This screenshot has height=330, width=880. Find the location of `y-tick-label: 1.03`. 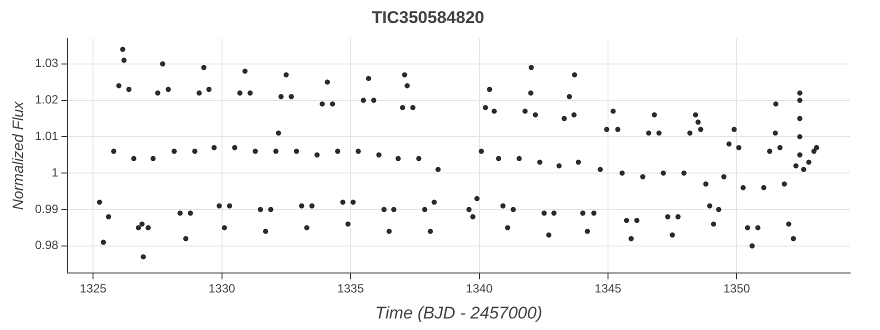

y-tick-label: 1.03 is located at coordinates (46, 63).